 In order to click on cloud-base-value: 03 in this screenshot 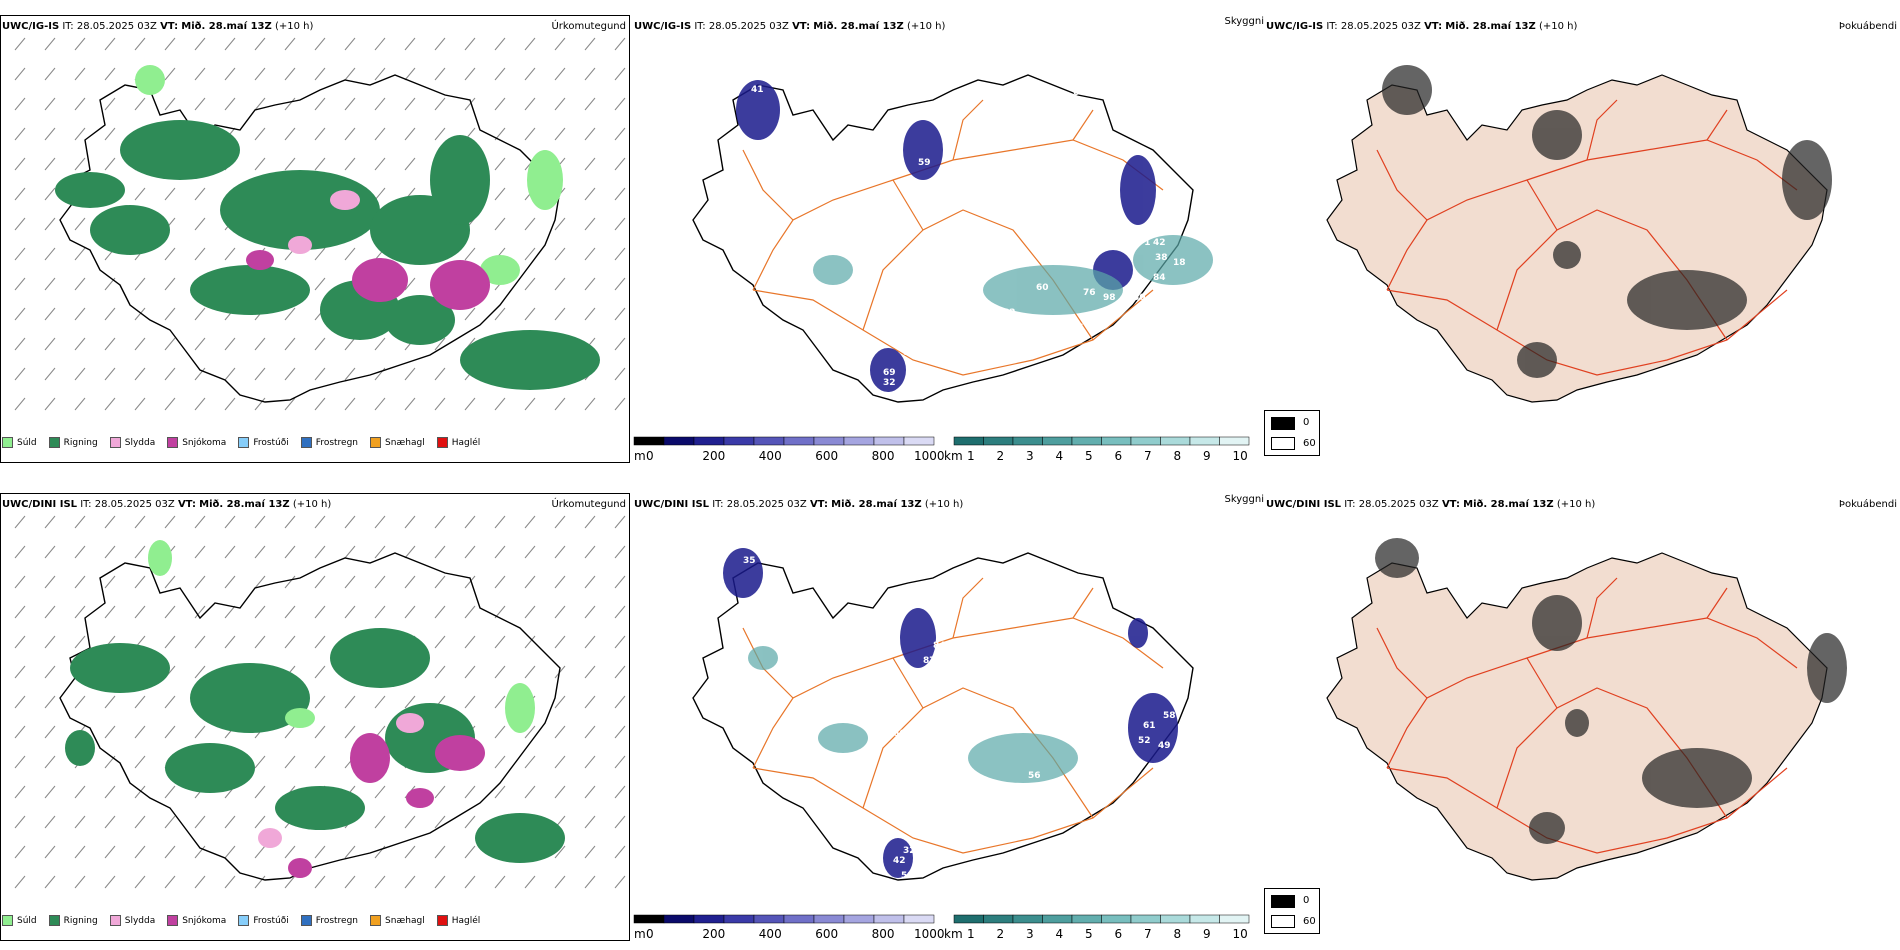, I will do `click(947, 258)`.